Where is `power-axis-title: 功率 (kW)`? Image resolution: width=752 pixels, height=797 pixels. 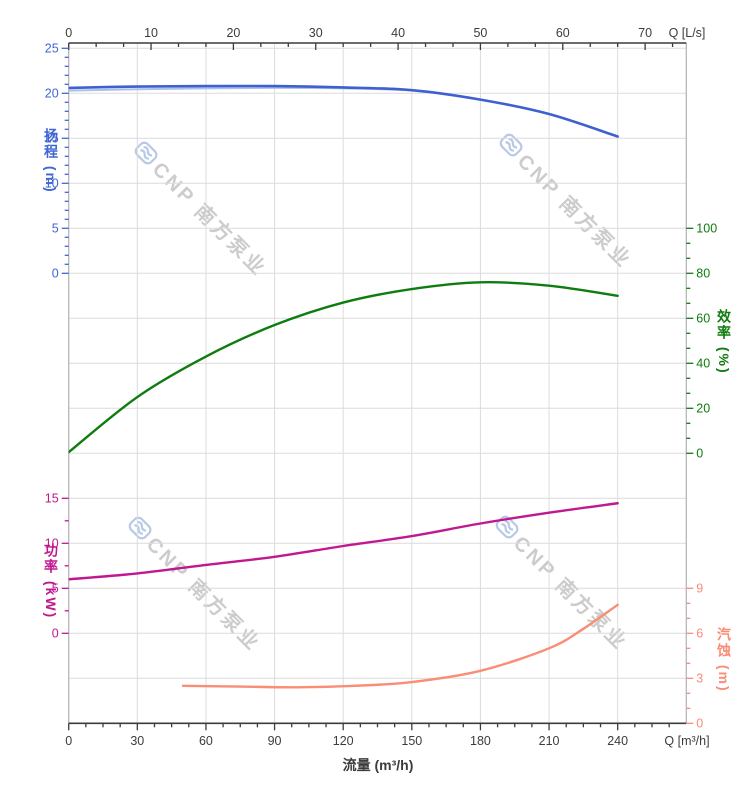
power-axis-title: 功率 (kW) is located at coordinates (51, 581).